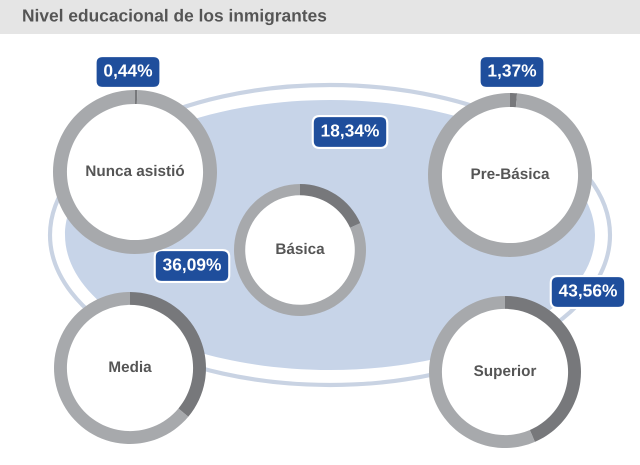  Describe the element at coordinates (130, 366) in the screenshot. I see `text: Media` at that location.